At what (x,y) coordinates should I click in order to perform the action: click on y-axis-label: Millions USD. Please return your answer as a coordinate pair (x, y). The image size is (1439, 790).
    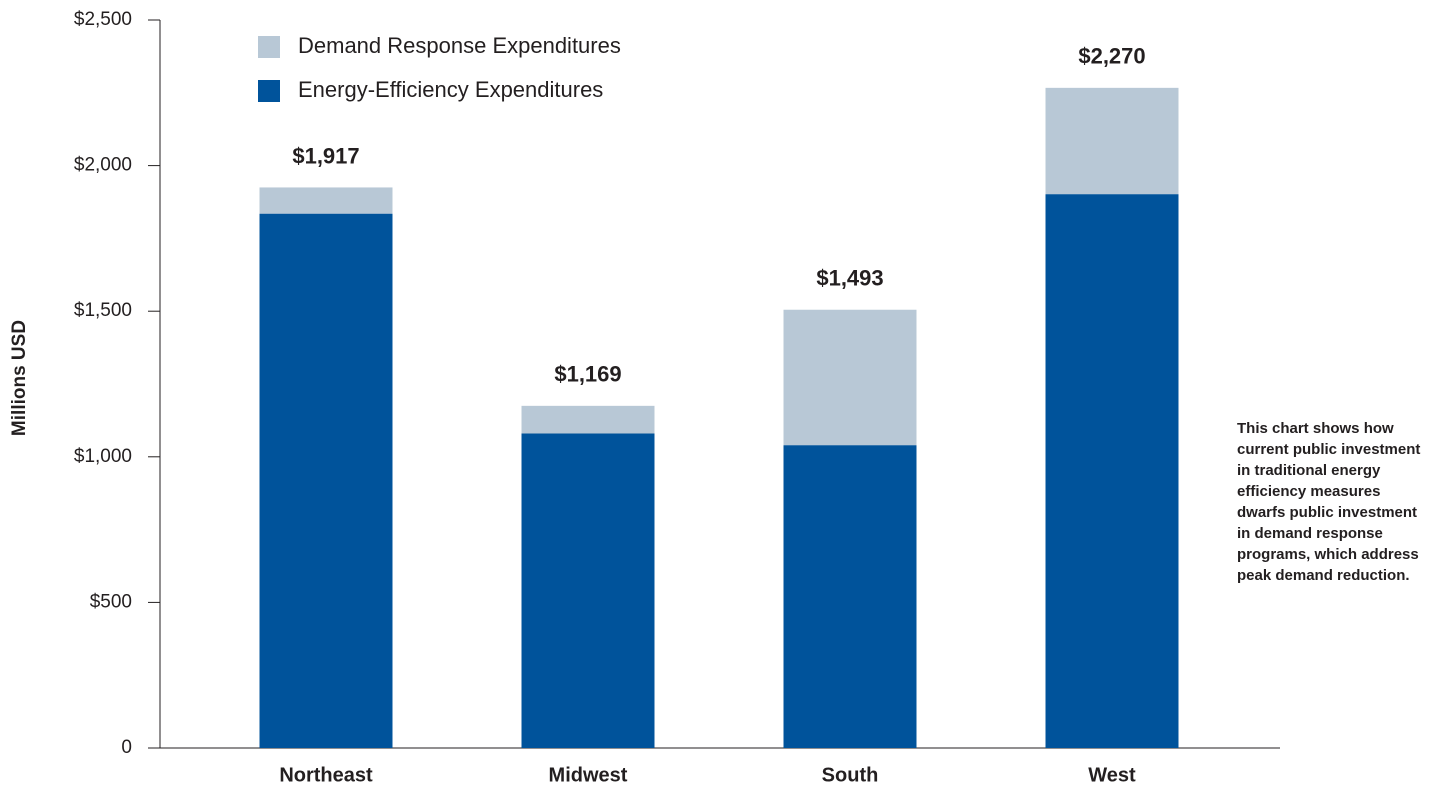
    Looking at the image, I should click on (19, 378).